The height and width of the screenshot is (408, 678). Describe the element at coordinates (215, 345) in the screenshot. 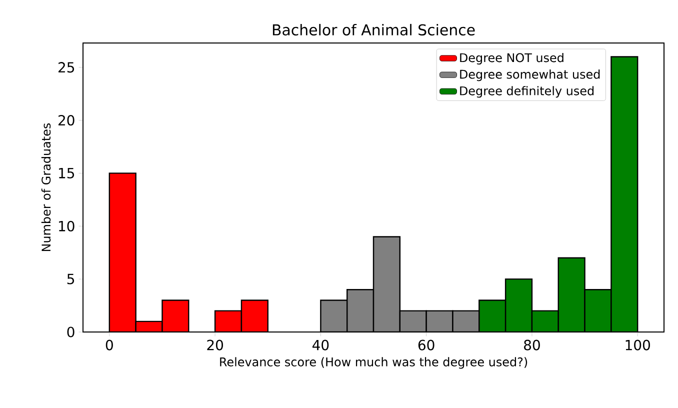

I see `x-tick-label: 20` at that location.